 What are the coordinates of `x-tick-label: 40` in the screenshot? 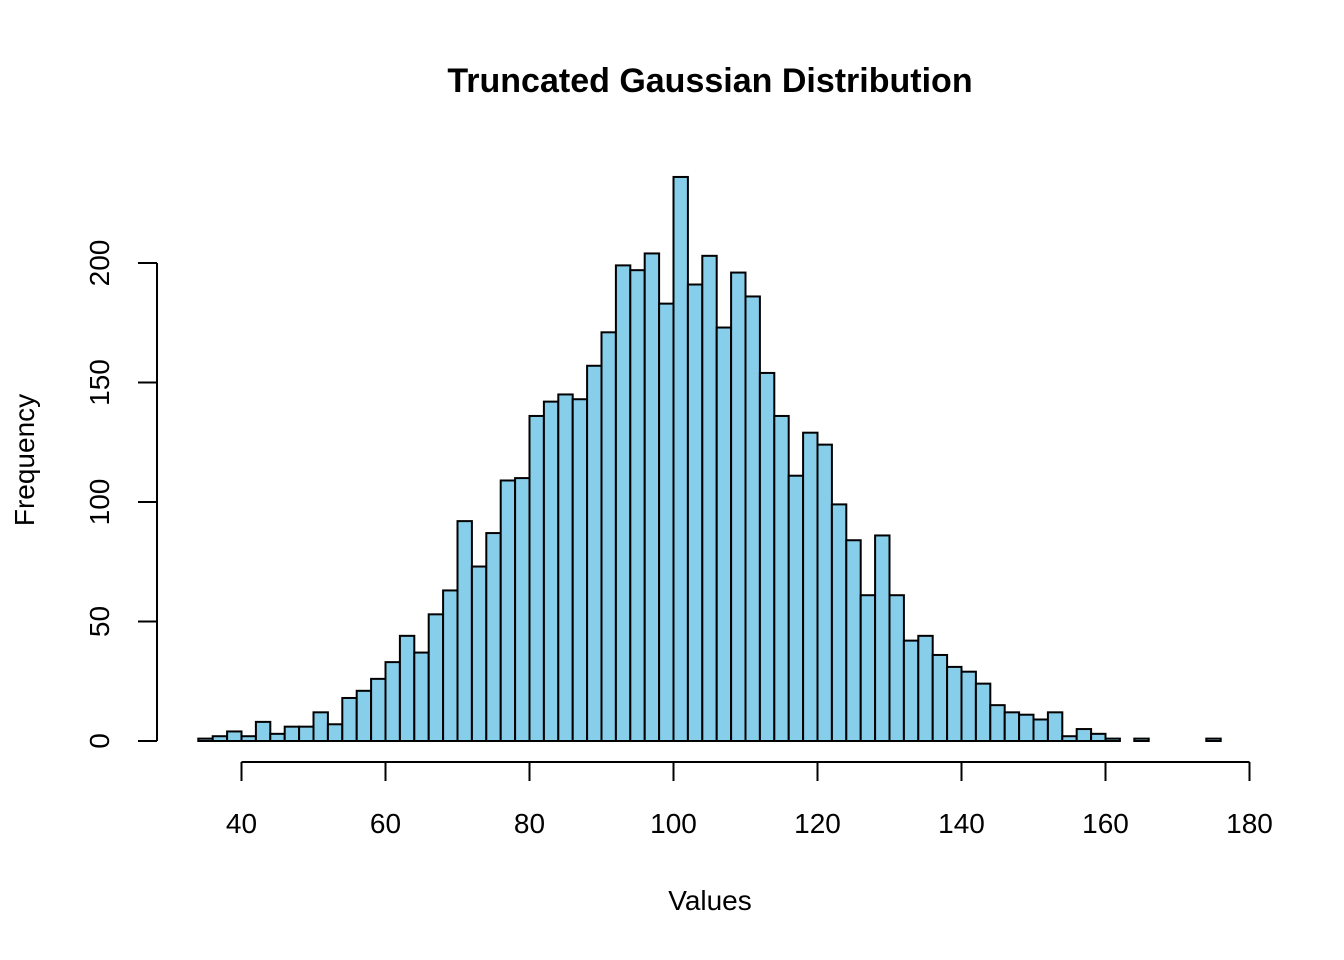 It's located at (241, 823).